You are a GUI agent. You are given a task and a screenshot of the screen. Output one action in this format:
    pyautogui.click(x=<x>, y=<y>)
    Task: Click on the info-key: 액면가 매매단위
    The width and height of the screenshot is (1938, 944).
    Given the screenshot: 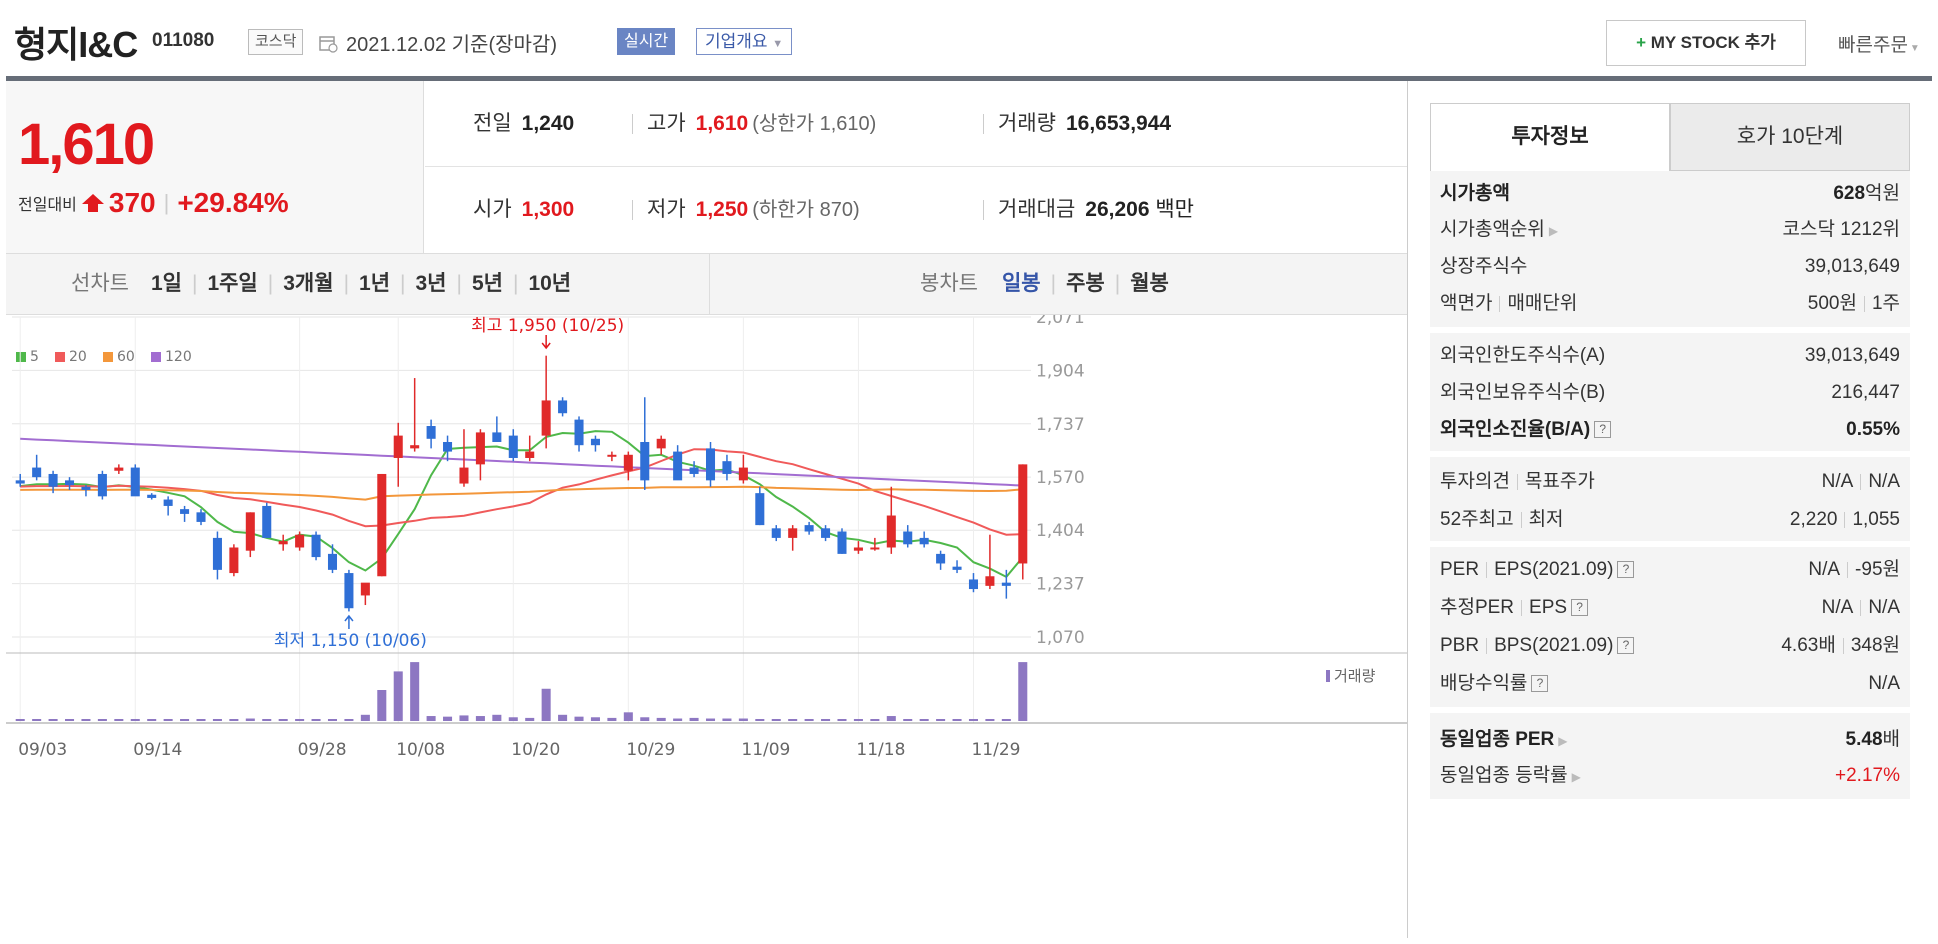 What is the action you would take?
    pyautogui.click(x=1508, y=304)
    